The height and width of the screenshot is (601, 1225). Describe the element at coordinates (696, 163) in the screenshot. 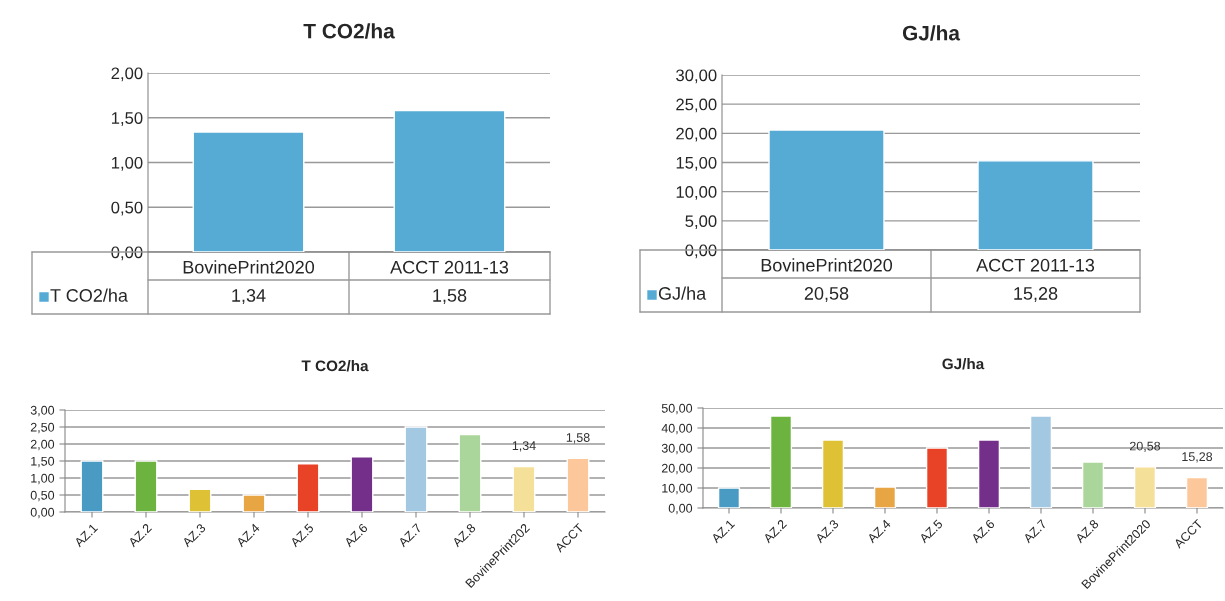

I see `y-tick-label: 15,00` at that location.